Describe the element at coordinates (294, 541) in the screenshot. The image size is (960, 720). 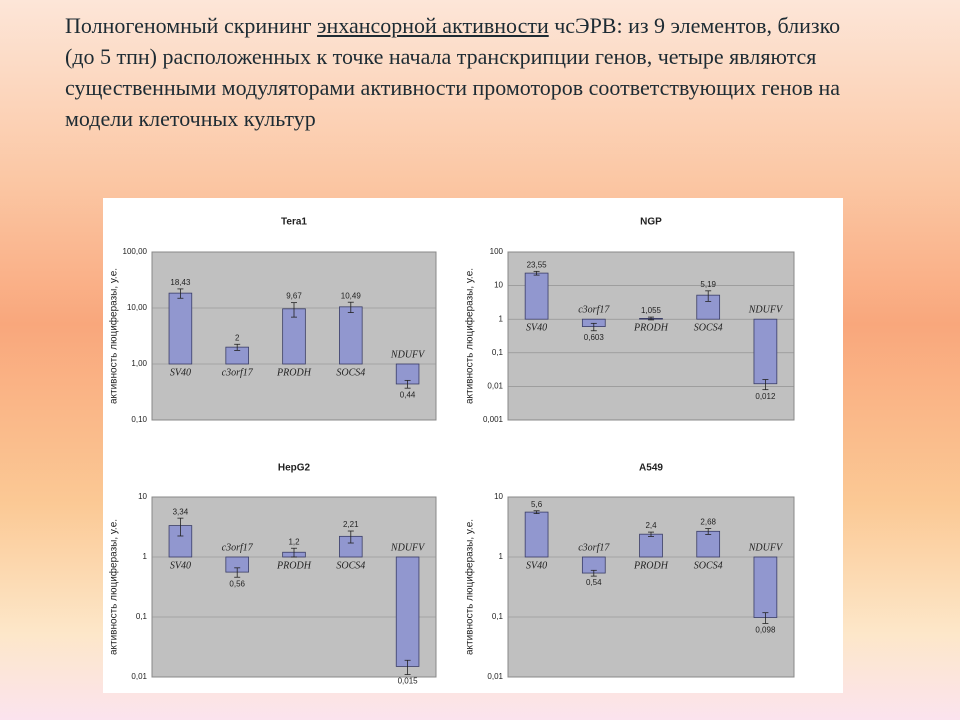
I see `data-label: 1,2` at that location.